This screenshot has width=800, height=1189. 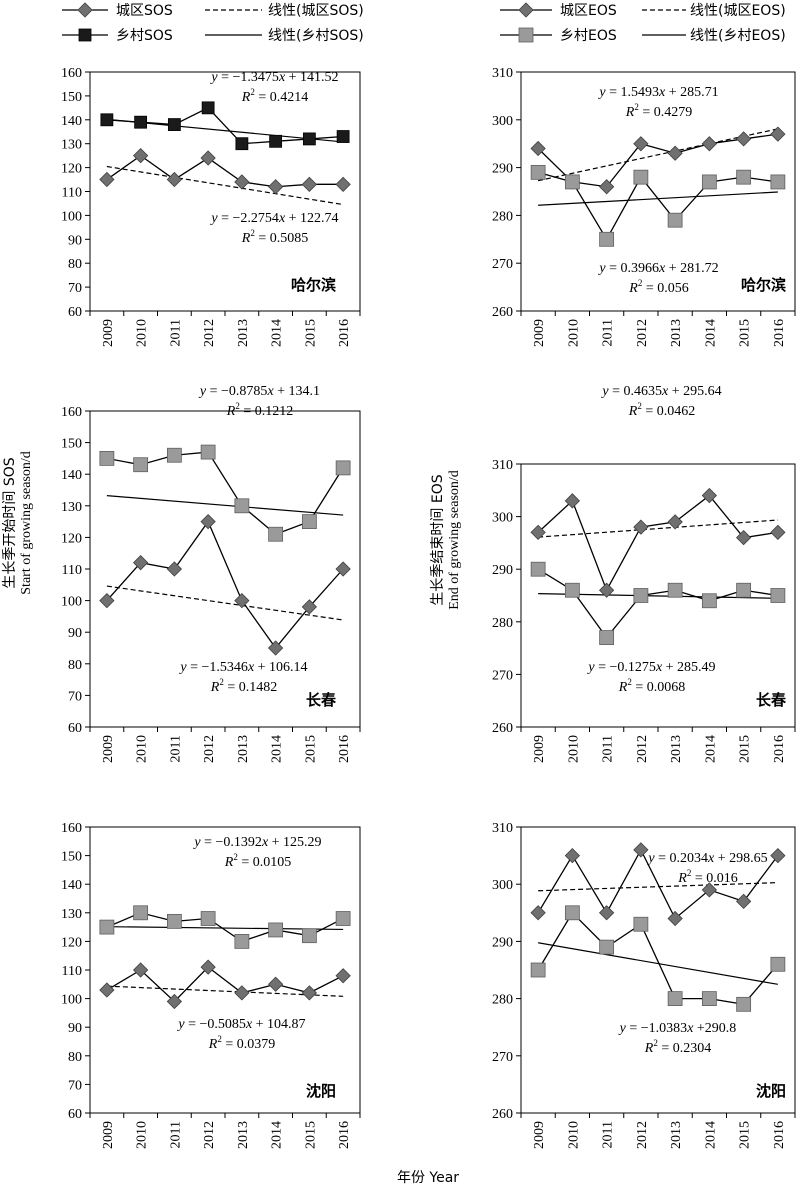 What do you see at coordinates (573, 333) in the screenshot?
I see `x-tick-label: 2010` at bounding box center [573, 333].